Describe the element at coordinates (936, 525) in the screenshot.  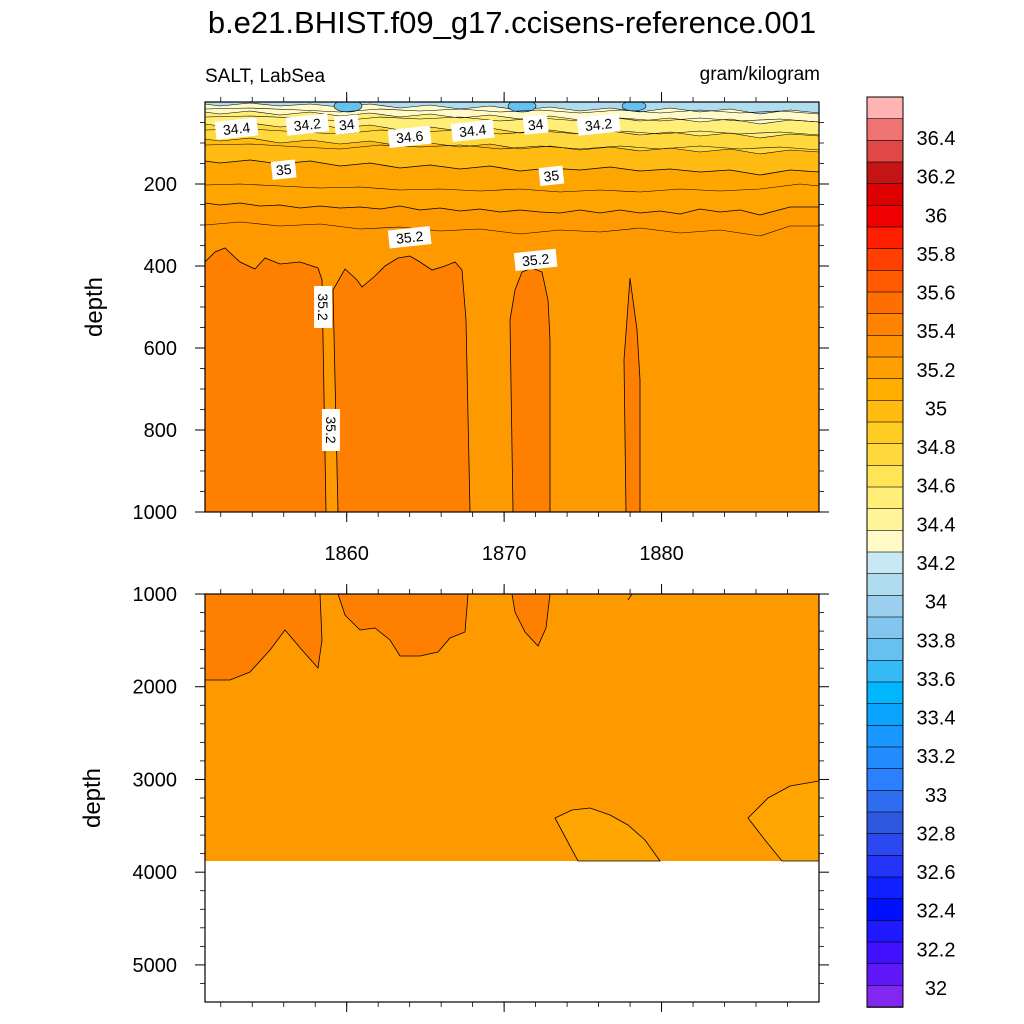
I see `colorbar-label: 34.4` at that location.